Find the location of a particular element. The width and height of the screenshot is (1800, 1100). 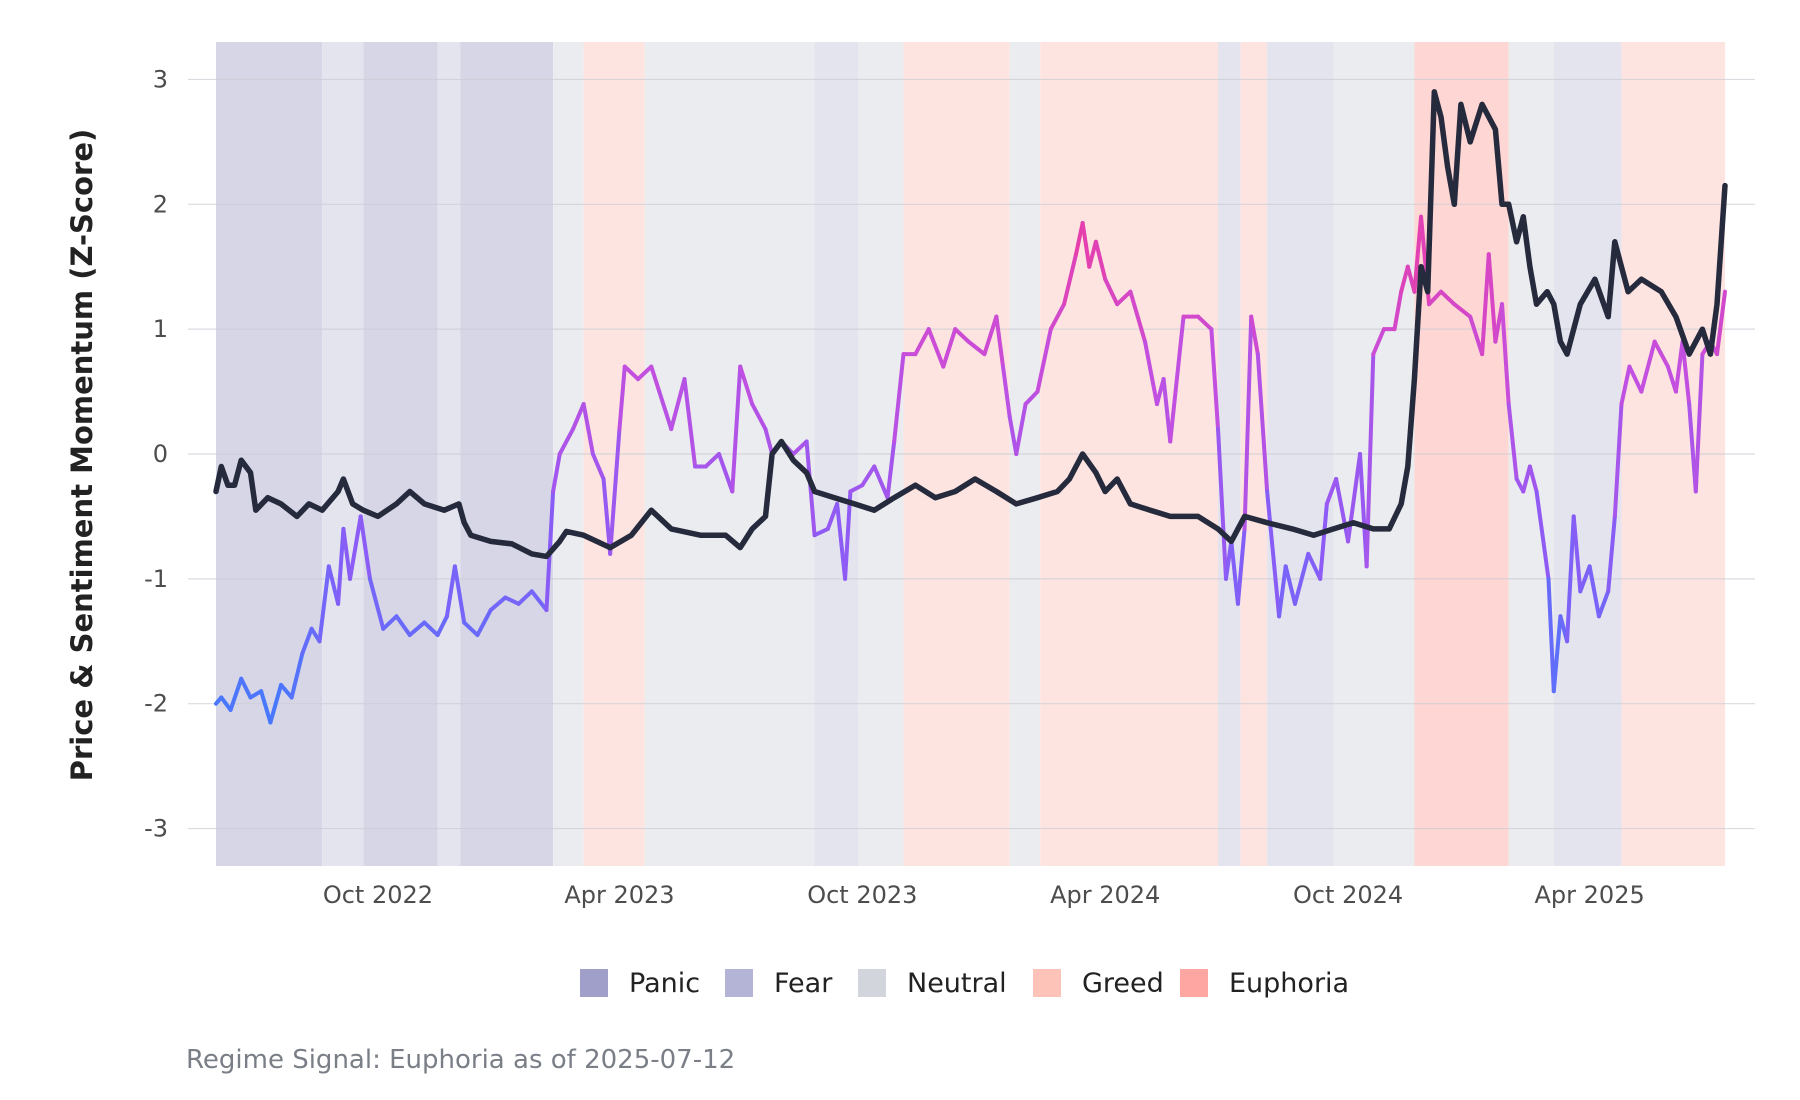

y-tick-label: -1 is located at coordinates (156, 579).